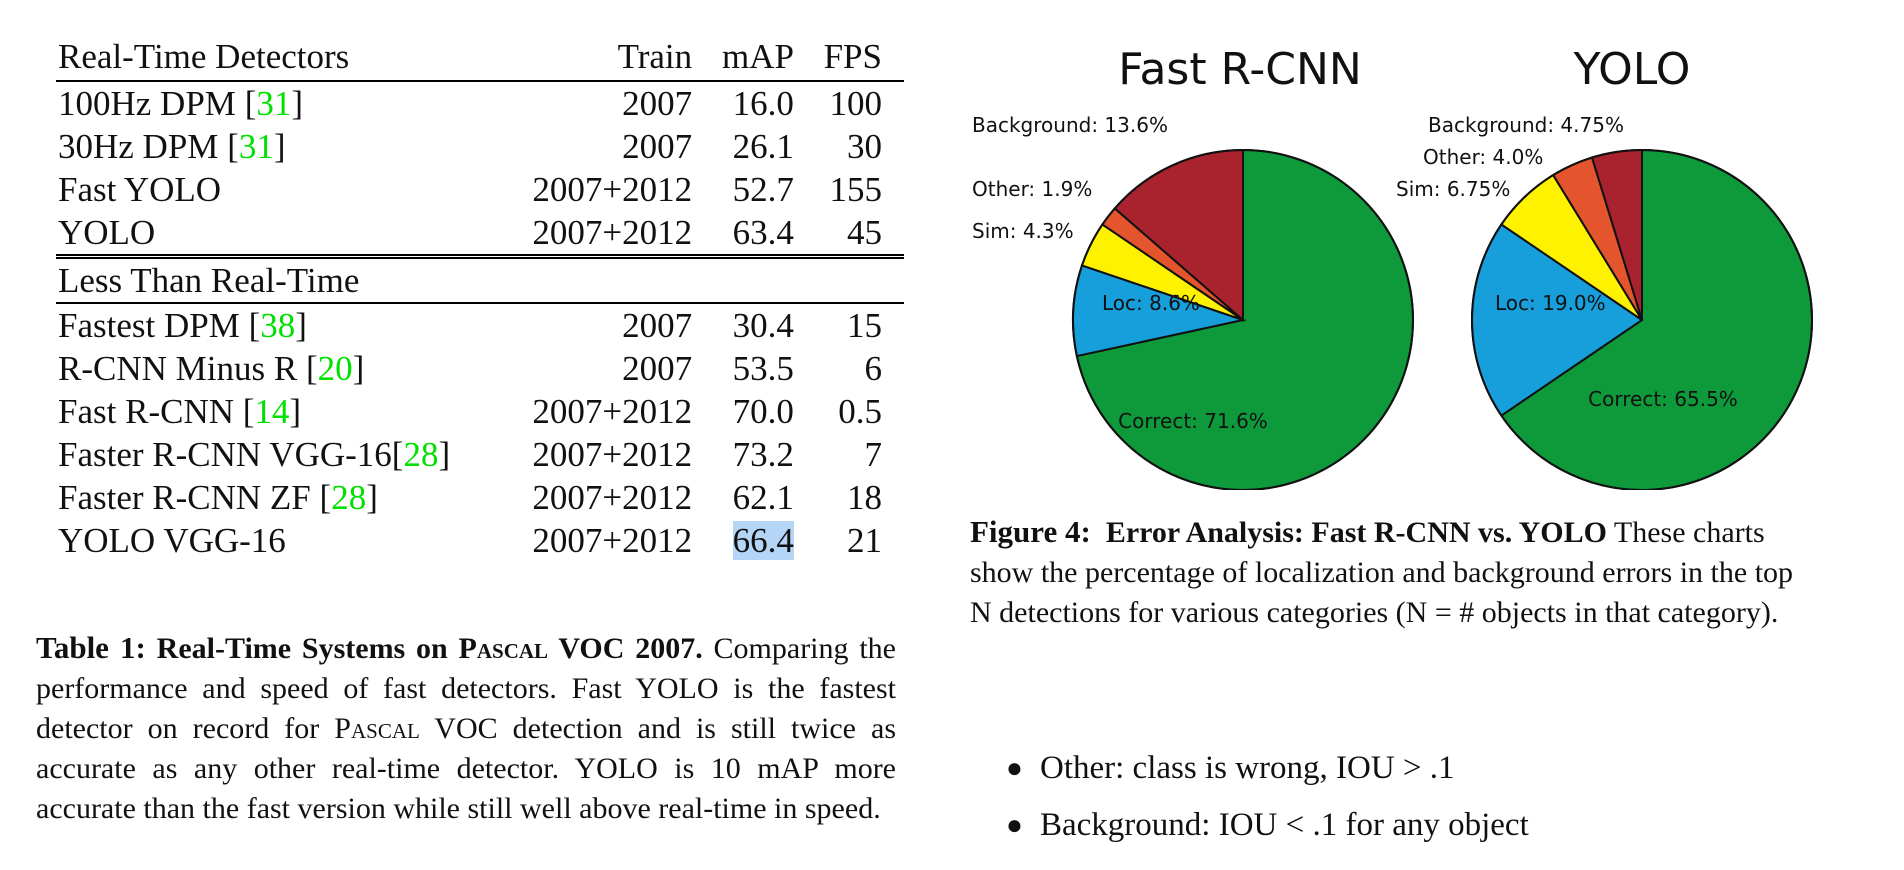  Describe the element at coordinates (864, 325) in the screenshot. I see `fps-cell: 15` at that location.